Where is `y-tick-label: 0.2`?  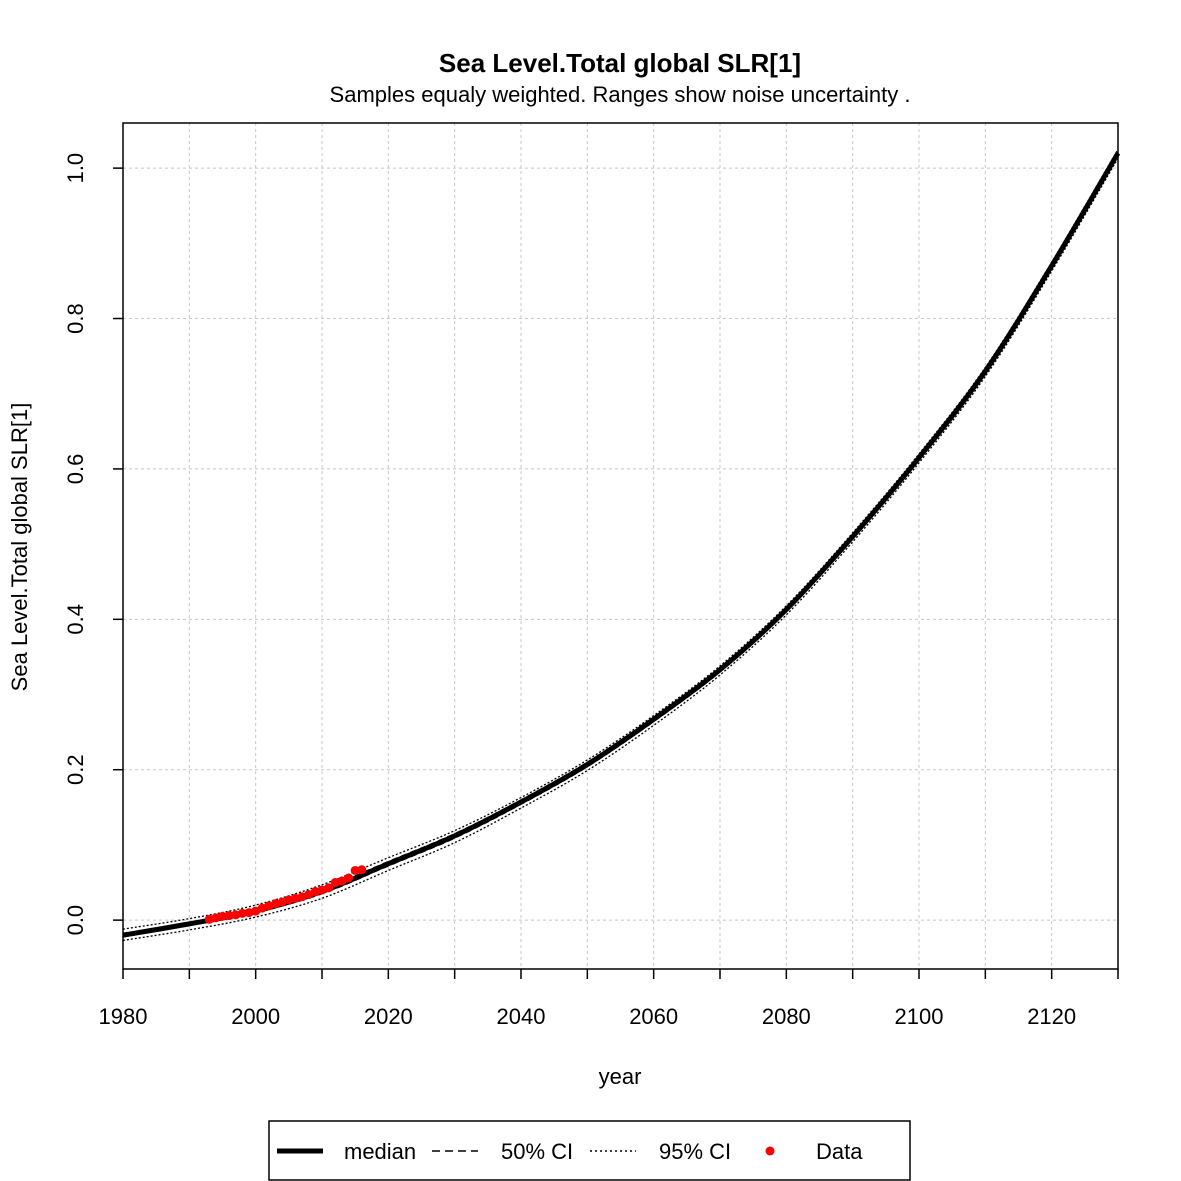 y-tick-label: 0.2 is located at coordinates (75, 769).